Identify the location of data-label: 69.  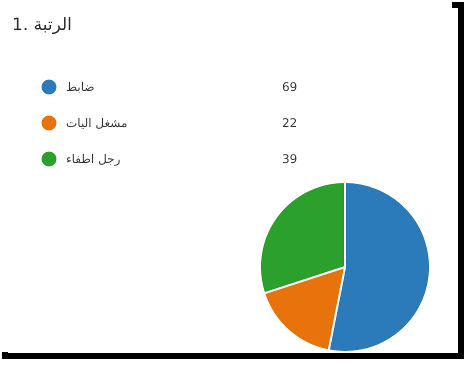
(290, 87).